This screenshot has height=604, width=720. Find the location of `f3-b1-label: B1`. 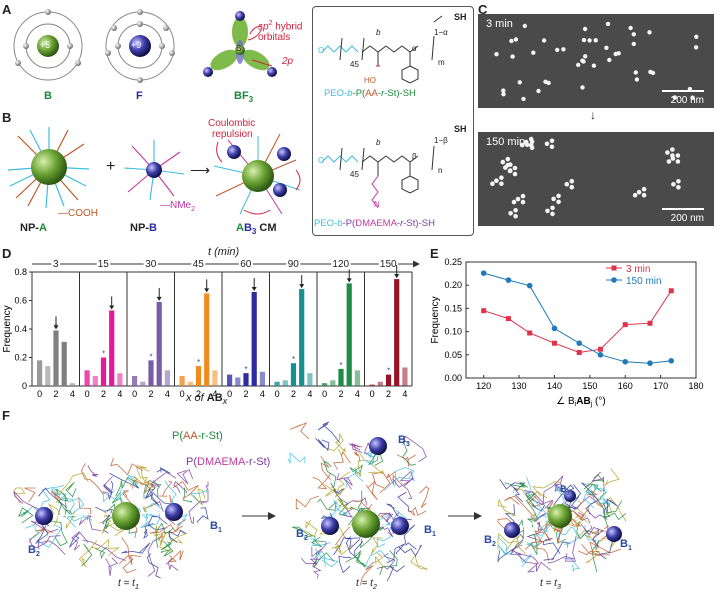

f3-b1-label: B1 is located at coordinates (626, 545).